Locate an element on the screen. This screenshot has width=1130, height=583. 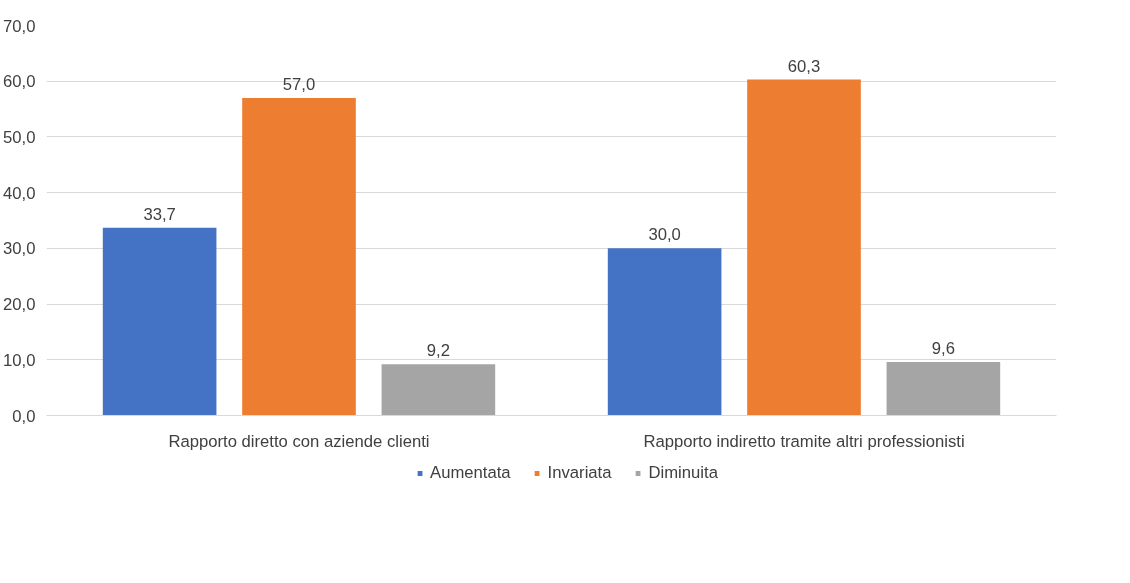
x-tick-label: Rapporto diretto con aziende clienti is located at coordinates (299, 441).